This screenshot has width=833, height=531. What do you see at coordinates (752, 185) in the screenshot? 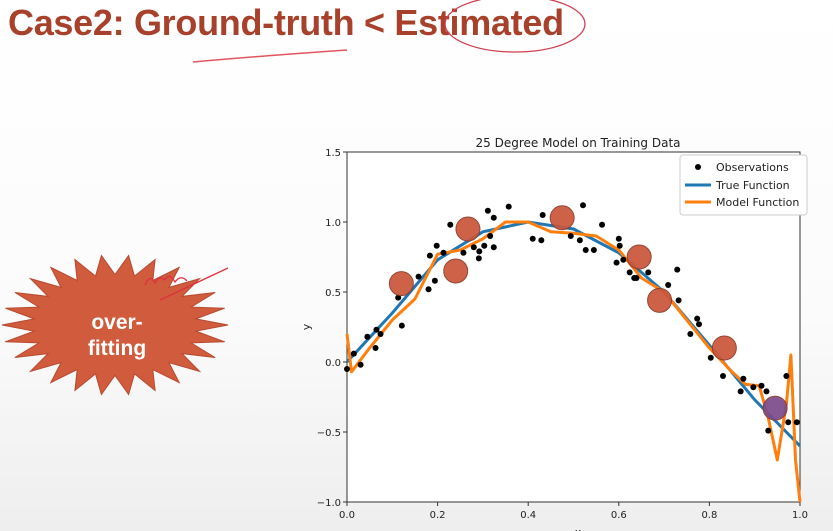
I see `legend-true-function: True Function` at bounding box center [752, 185].